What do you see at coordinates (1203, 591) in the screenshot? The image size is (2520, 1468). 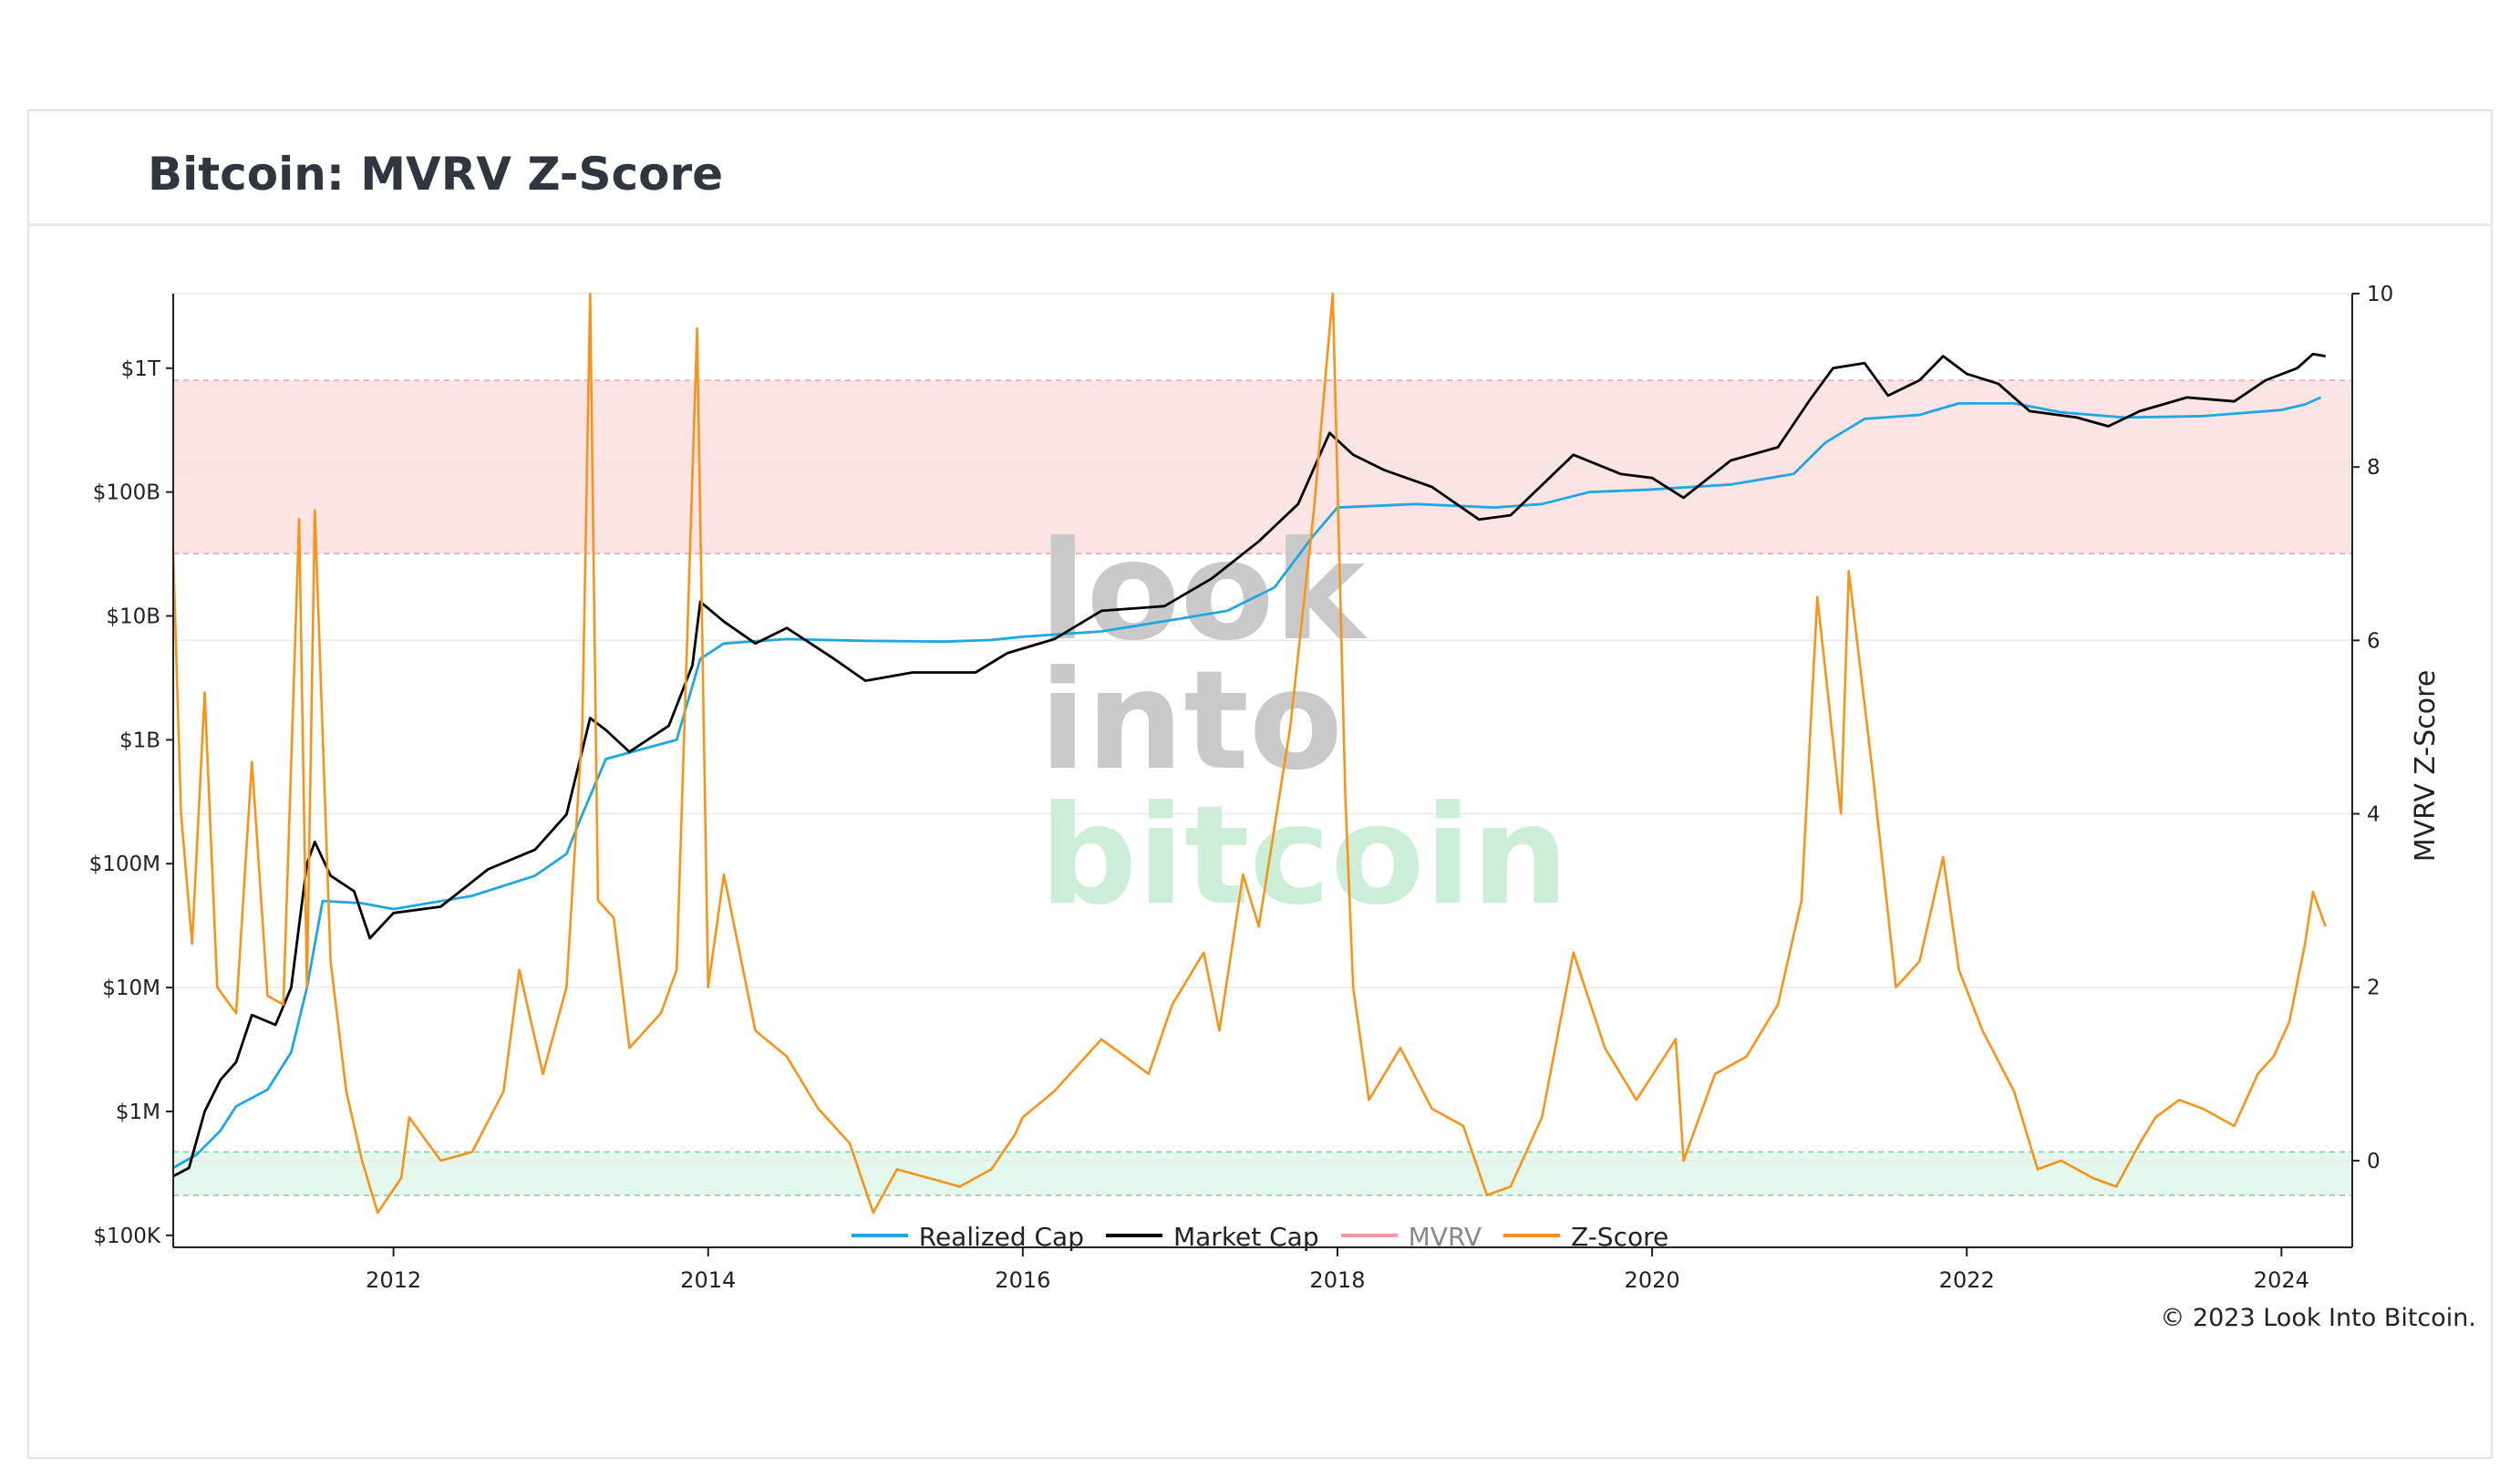 I see `watermark-line1: look` at bounding box center [1203, 591].